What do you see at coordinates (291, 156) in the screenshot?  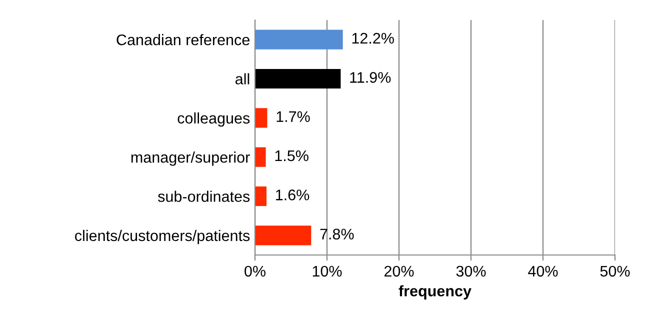 I see `data-label: 1.5%` at bounding box center [291, 156].